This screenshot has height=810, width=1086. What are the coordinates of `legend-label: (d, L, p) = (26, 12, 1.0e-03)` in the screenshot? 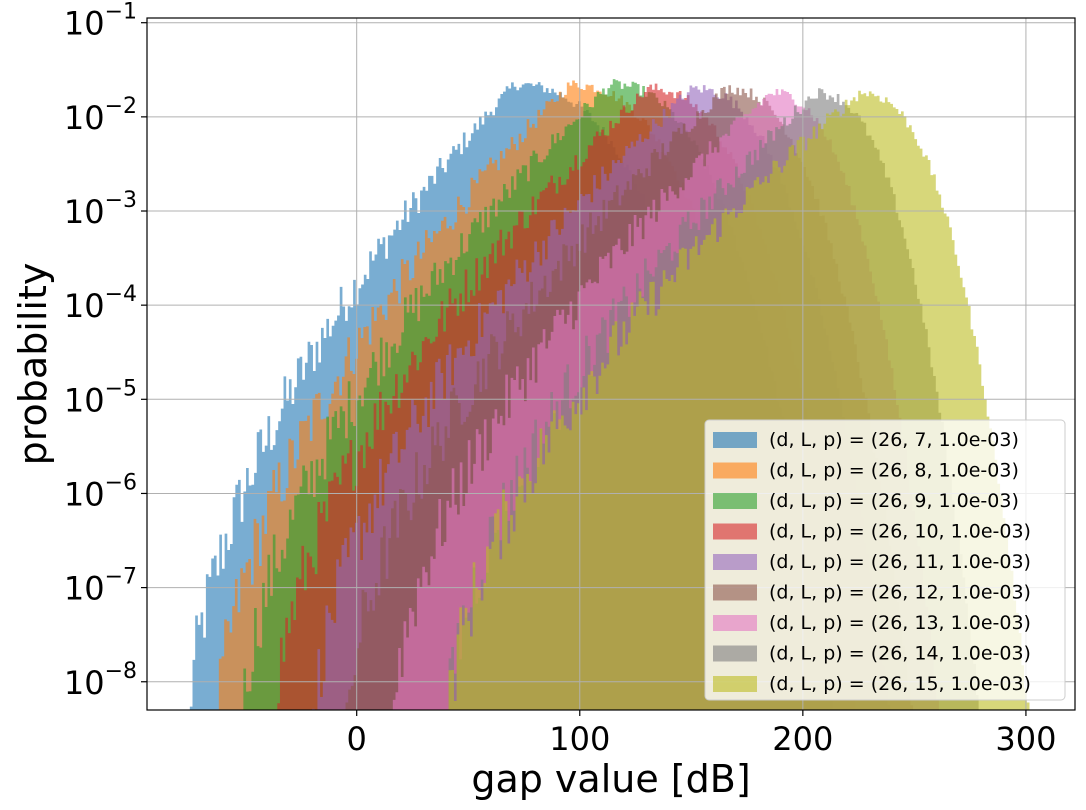 It's located at (900, 593).